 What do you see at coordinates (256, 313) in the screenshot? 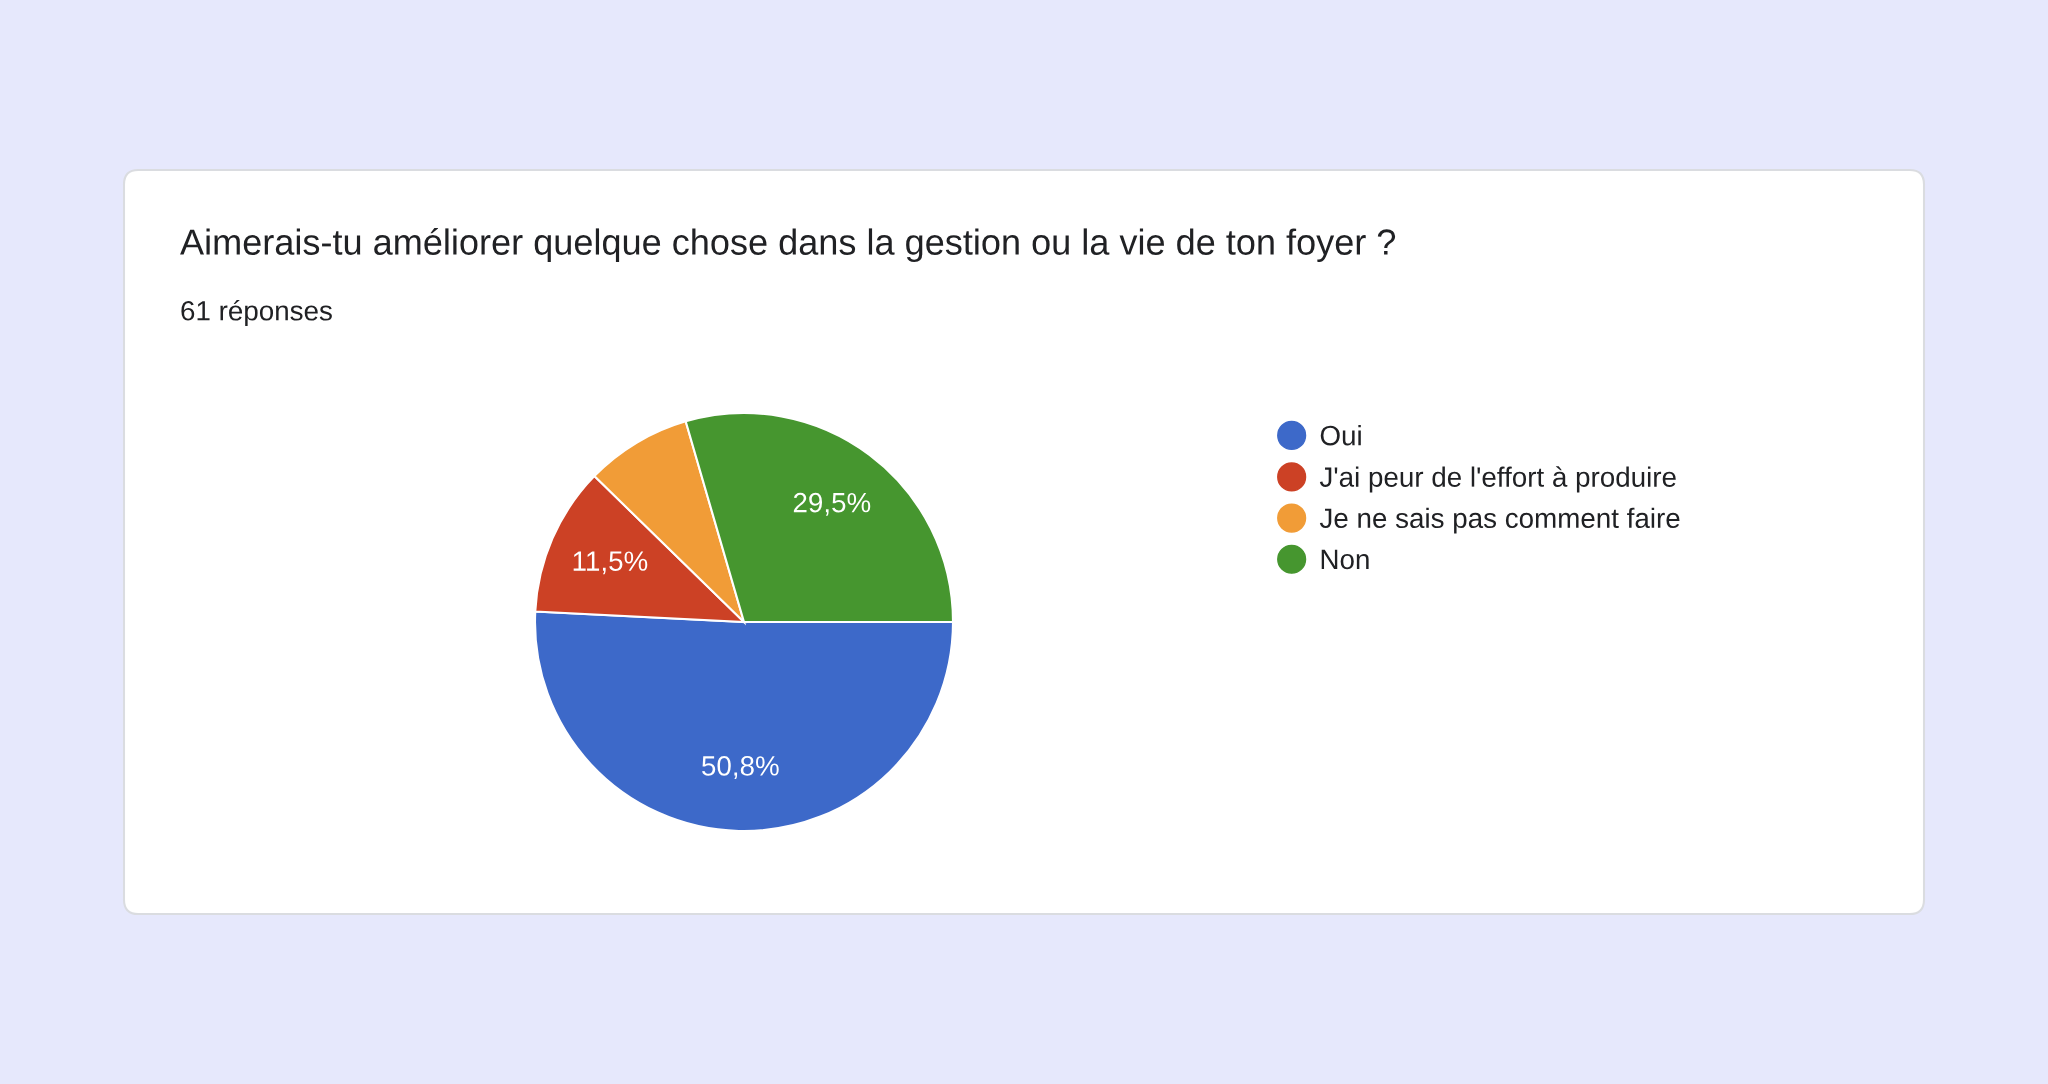
I see `text: 61 réponses` at bounding box center [256, 313].